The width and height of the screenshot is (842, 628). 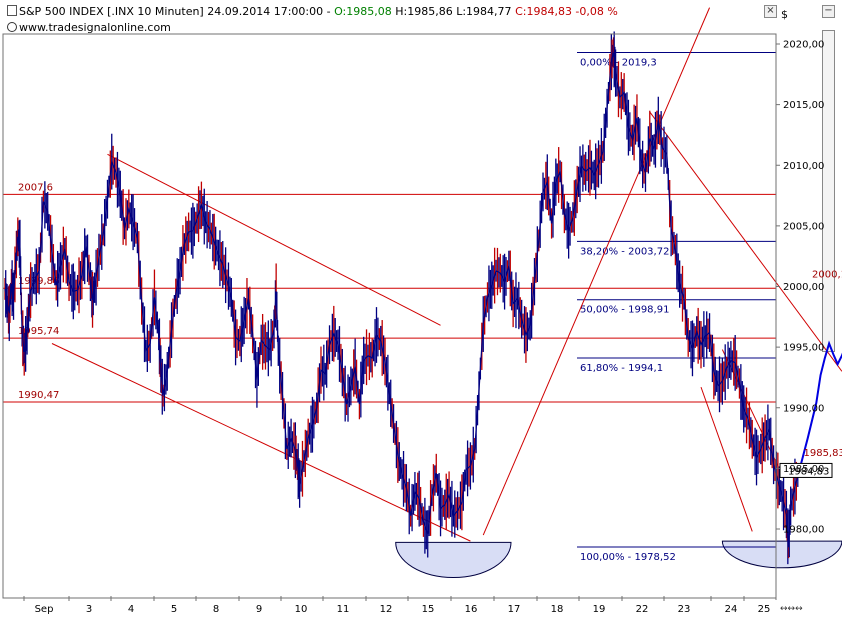 What do you see at coordinates (471, 609) in the screenshot?
I see `x-tick-label: 16` at bounding box center [471, 609].